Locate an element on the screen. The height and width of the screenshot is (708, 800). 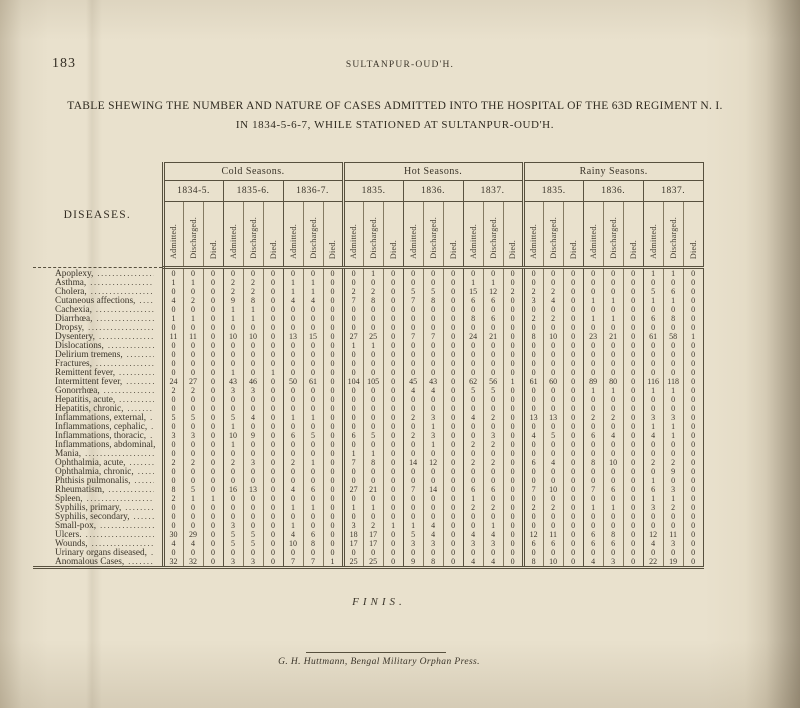
disease-label: Asthma, is located at coordinates (71, 282).